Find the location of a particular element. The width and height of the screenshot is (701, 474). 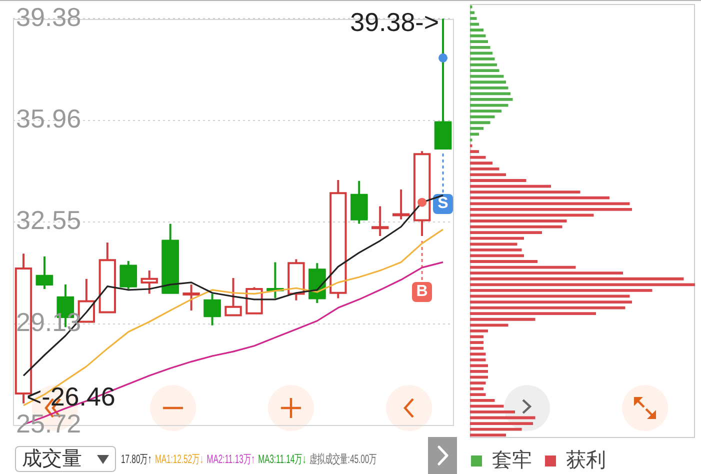

text: 虚拟成交量:45.00万 is located at coordinates (343, 459).